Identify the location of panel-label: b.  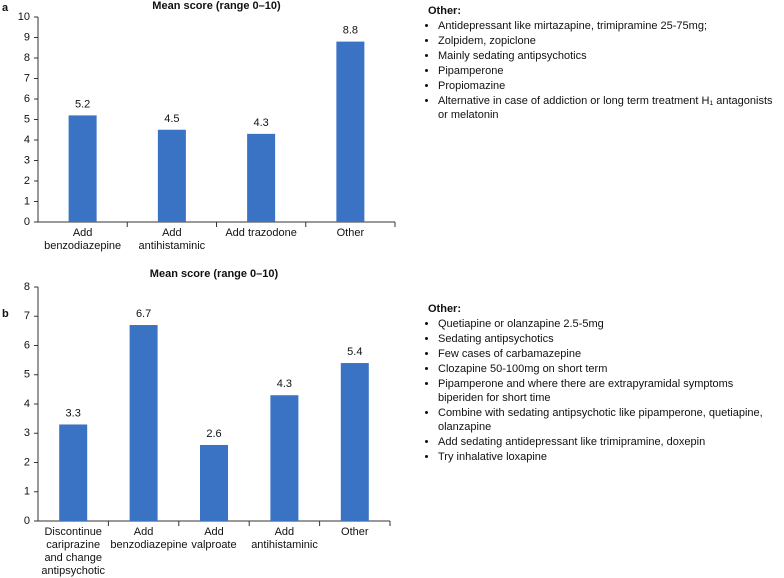
(5, 314).